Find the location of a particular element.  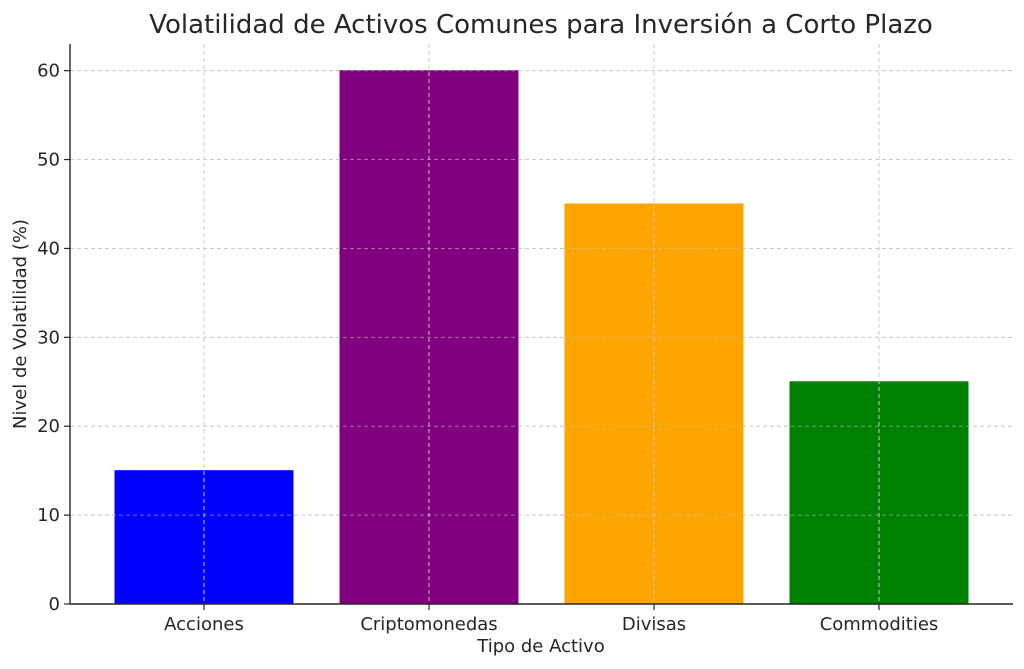

y-tick-label: 10 is located at coordinates (48, 515).